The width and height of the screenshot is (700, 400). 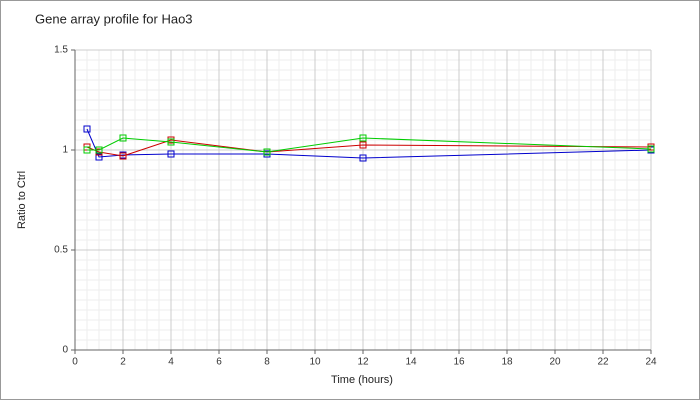 I want to click on x-tick-label: 12, so click(x=363, y=362).